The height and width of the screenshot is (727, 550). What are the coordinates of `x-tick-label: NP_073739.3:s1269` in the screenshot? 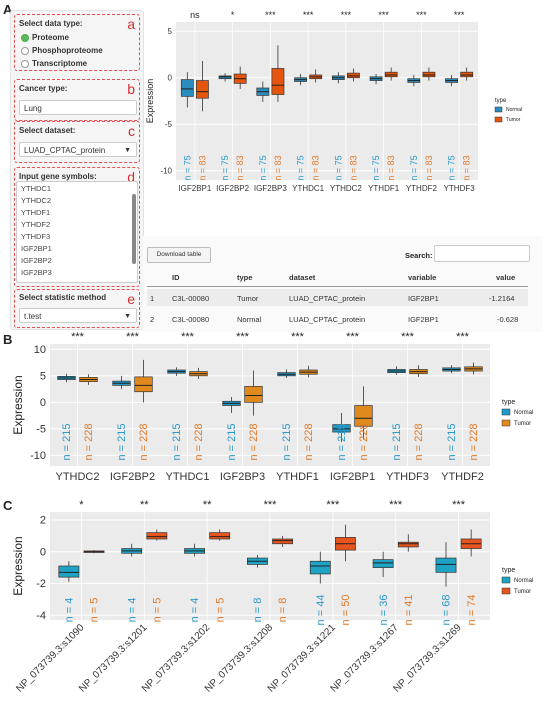 It's located at (427, 658).